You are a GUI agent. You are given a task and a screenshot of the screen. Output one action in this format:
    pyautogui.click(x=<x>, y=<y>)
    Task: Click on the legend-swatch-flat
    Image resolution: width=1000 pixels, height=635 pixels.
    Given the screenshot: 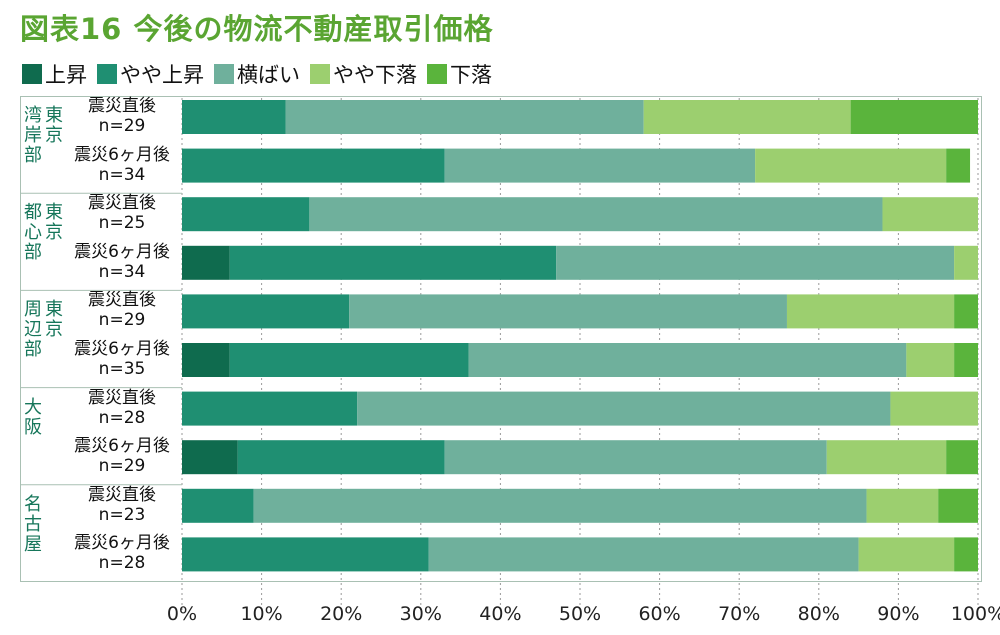 What is the action you would take?
    pyautogui.click(x=224, y=74)
    